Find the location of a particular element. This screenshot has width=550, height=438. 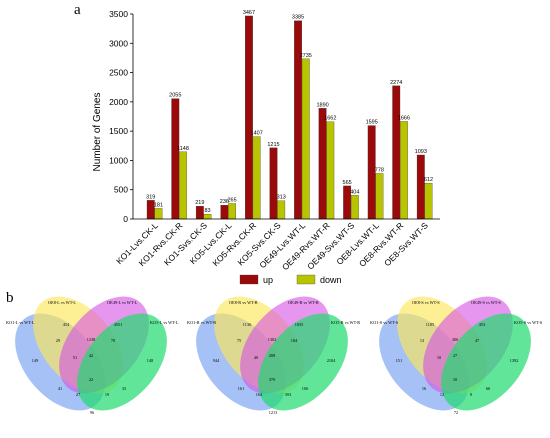

venn-region-count: 149 is located at coordinates (35, 360).